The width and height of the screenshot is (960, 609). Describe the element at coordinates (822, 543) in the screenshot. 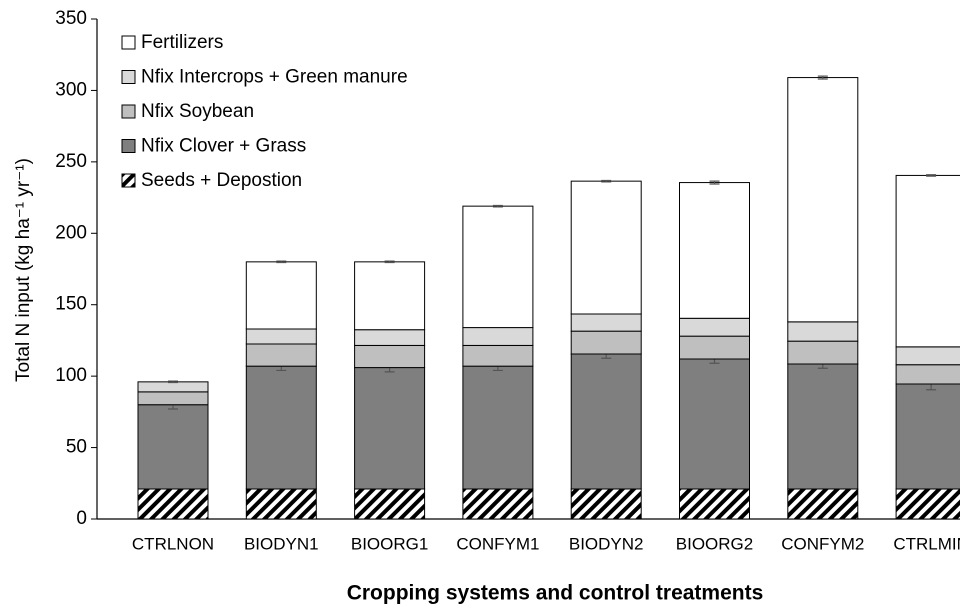

I see `x-tick-label: CONFYM2` at that location.